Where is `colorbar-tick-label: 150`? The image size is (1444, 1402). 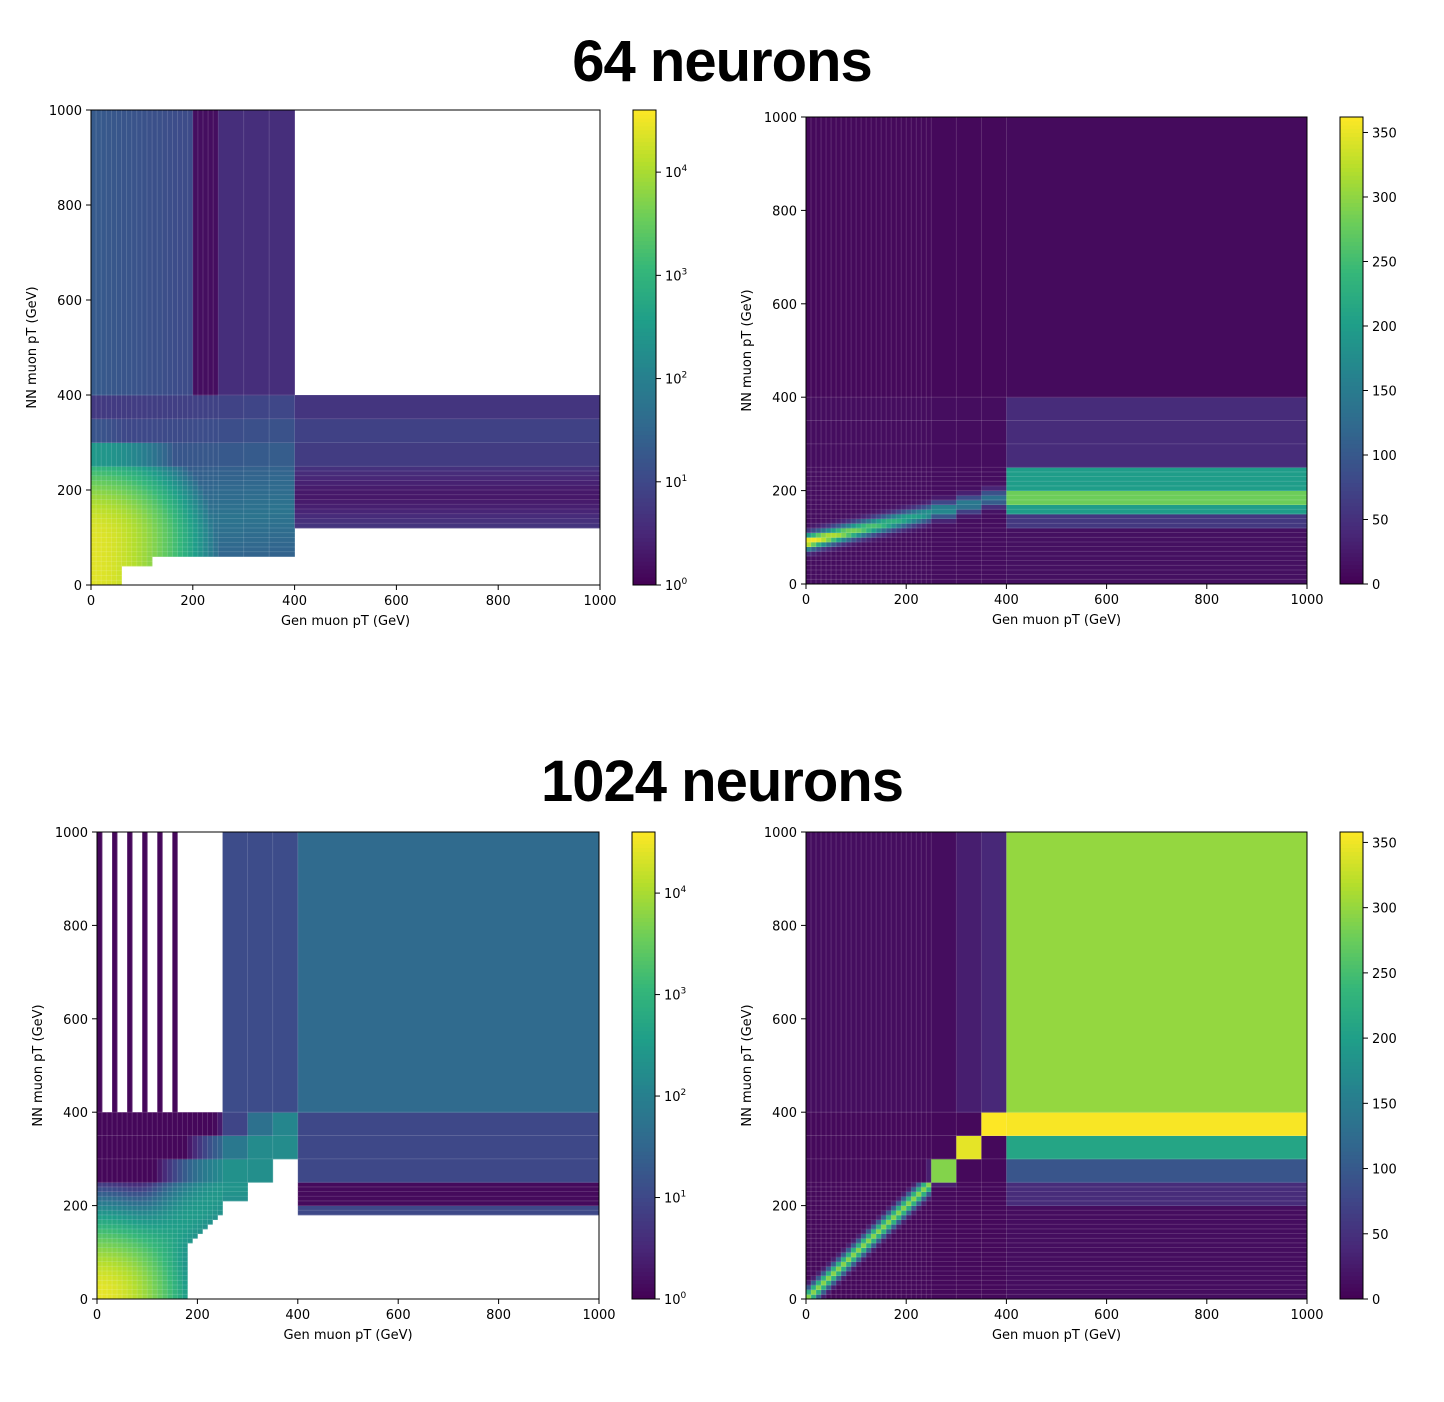 colorbar-tick-label: 150 is located at coordinates (1384, 1104).